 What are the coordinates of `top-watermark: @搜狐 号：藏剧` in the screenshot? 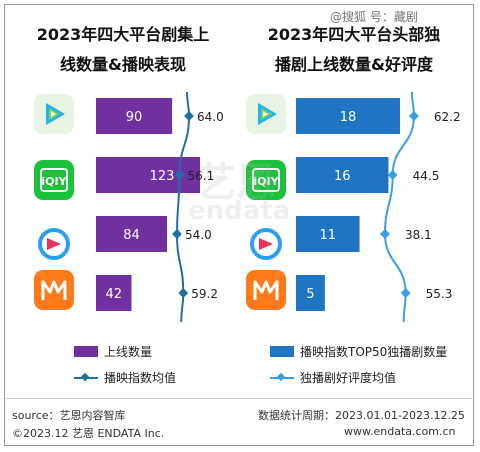 It's located at (374, 17).